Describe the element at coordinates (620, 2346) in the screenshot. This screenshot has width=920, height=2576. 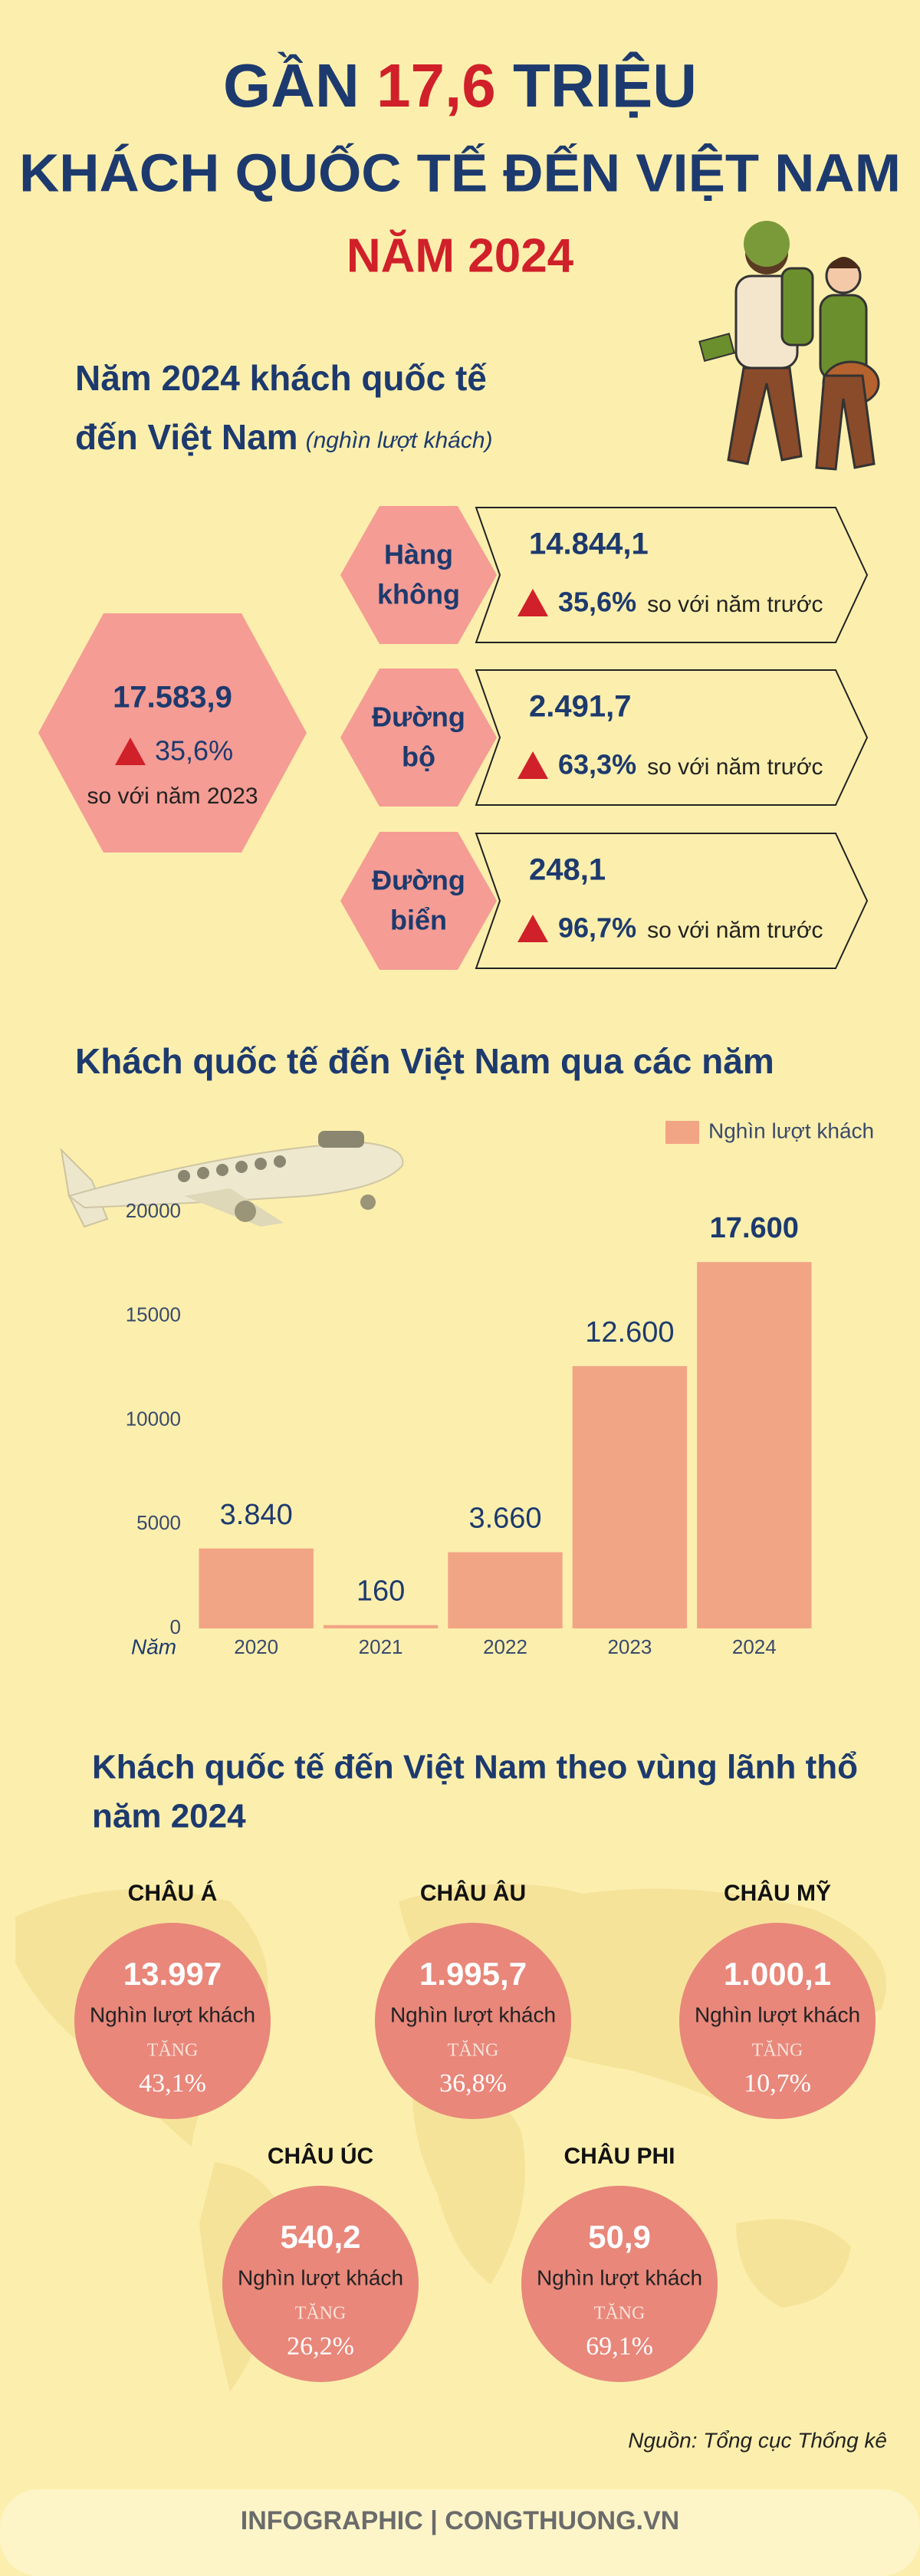
I see `region-change: 69,1%` at that location.